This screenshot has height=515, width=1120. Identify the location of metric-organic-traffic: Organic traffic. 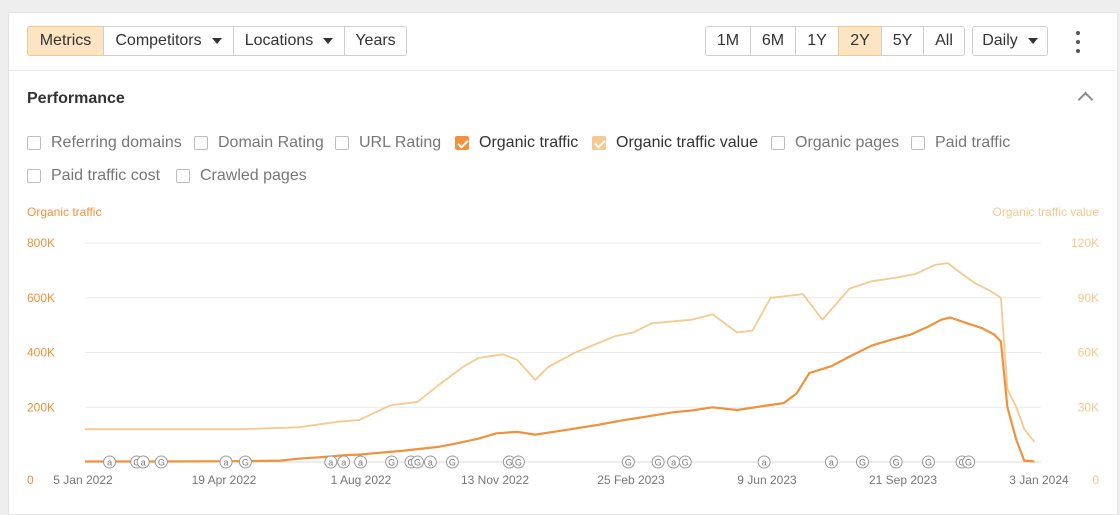
(516, 143).